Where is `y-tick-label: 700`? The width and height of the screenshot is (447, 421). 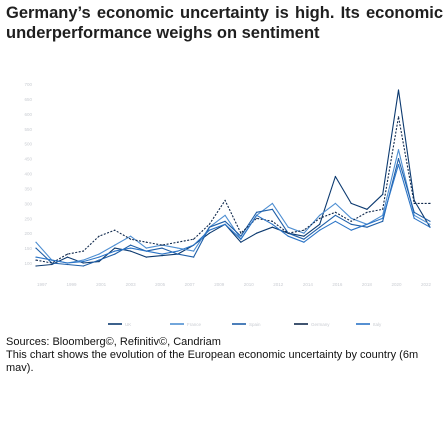 y-tick-label: 700 is located at coordinates (28, 84).